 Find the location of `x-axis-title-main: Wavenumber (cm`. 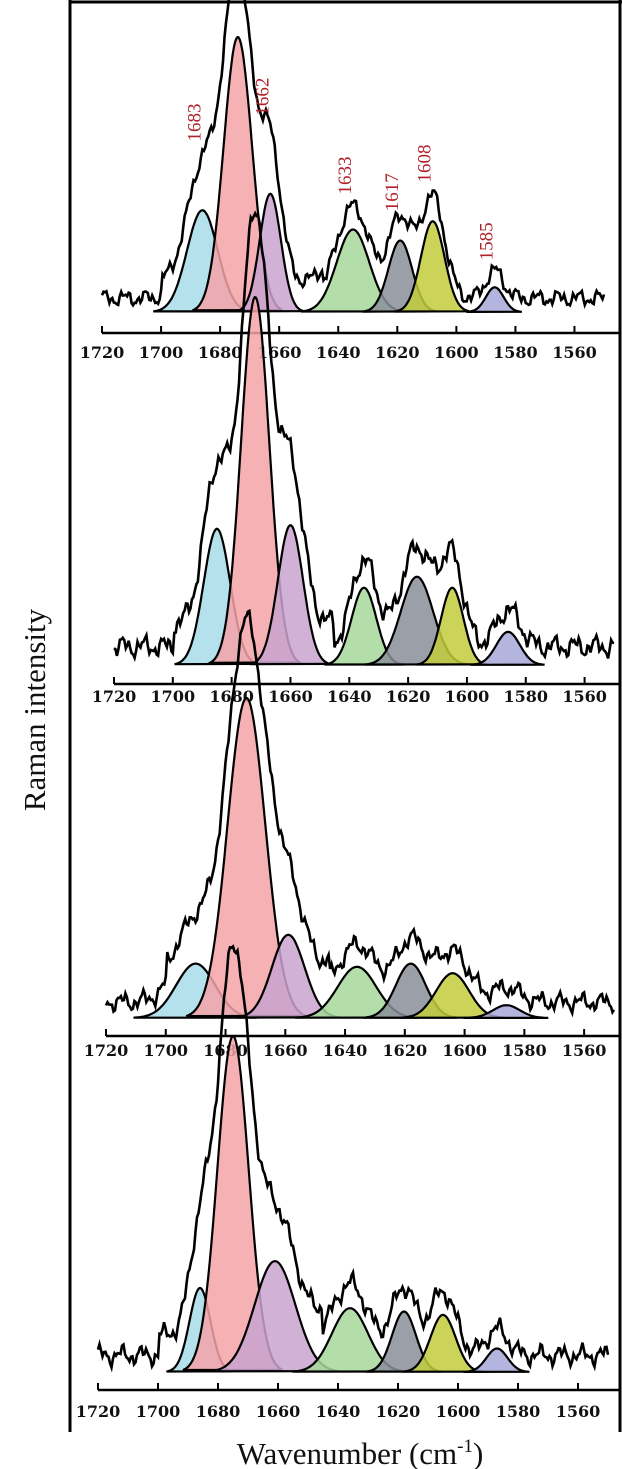

x-axis-title-main: Wavenumber (cm is located at coordinates (347, 1452).